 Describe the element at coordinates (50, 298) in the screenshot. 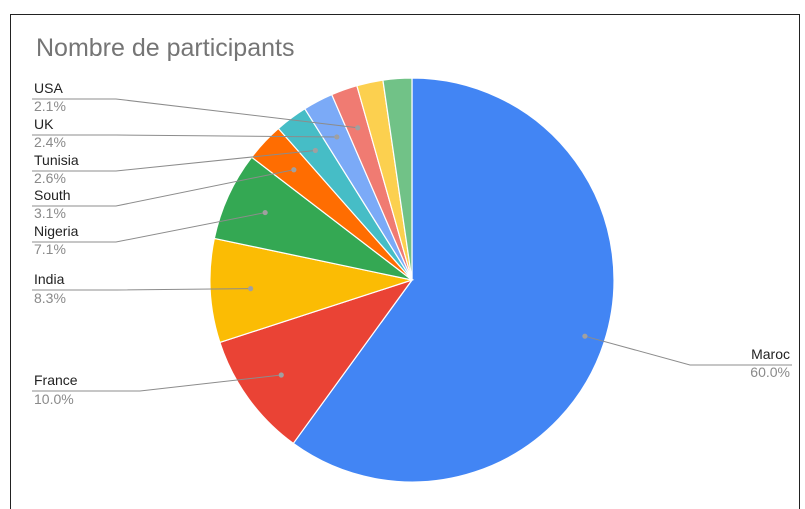

I see `slice-percent-india: 8.3%` at that location.